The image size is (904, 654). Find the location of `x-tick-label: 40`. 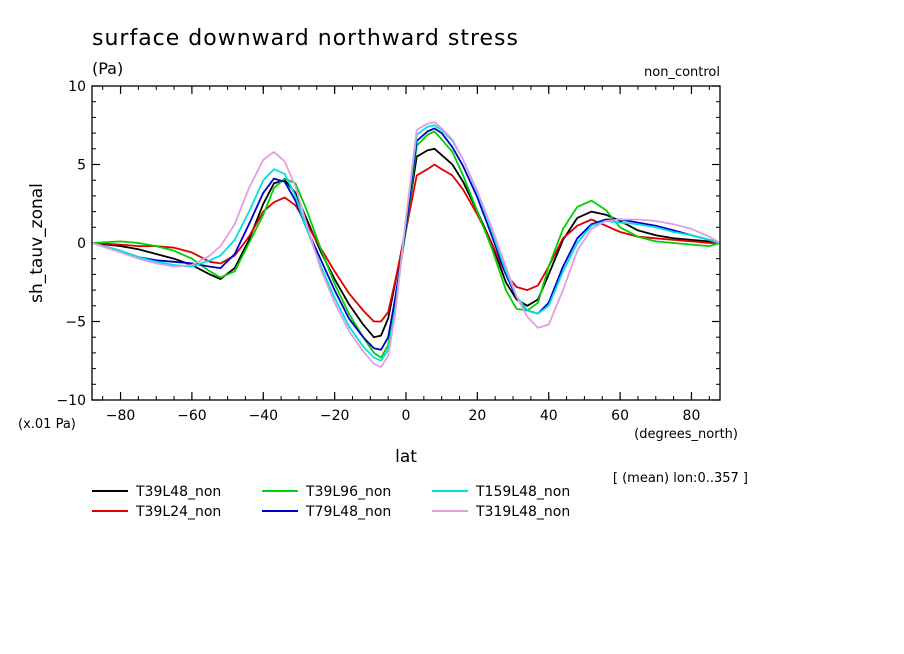

x-tick-label: 40 is located at coordinates (549, 416).